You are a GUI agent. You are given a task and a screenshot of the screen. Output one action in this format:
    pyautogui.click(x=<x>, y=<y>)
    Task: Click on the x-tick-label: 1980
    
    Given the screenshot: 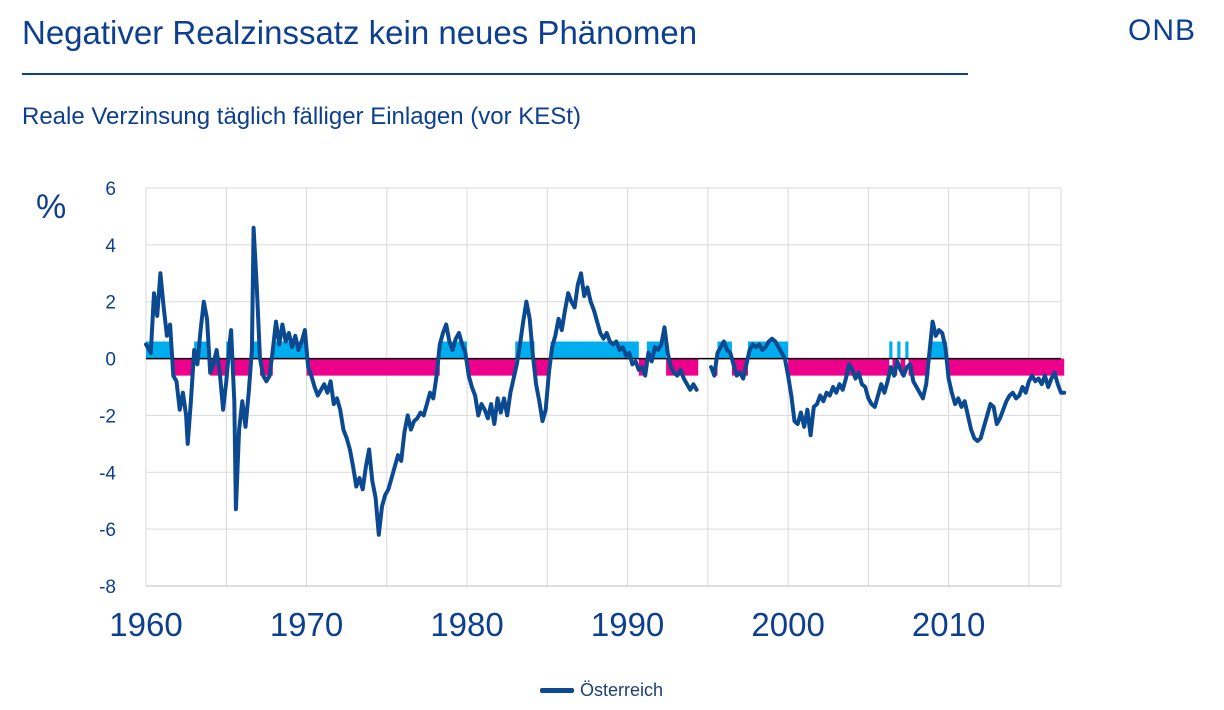 What is the action you would take?
    pyautogui.click(x=466, y=624)
    